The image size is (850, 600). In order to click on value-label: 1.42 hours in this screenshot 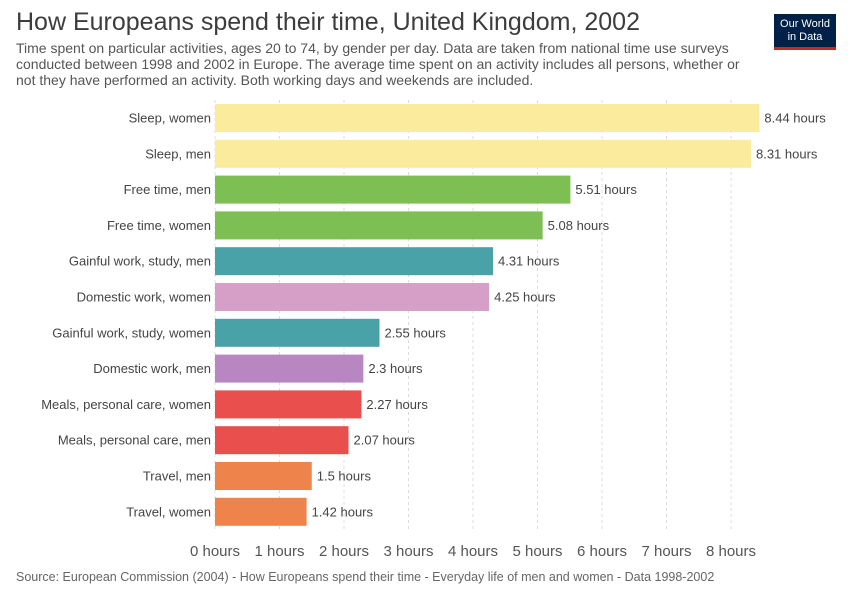, I will do `click(343, 511)`.